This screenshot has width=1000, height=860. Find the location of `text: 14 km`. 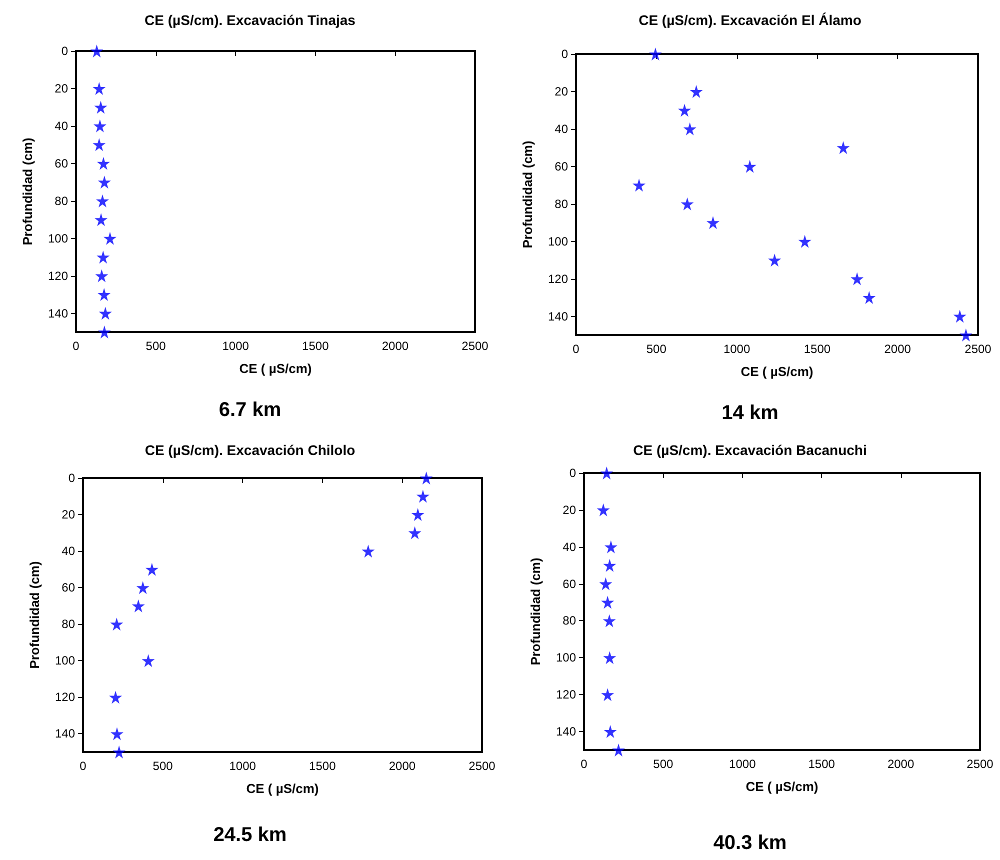

text: 14 km is located at coordinates (750, 413).